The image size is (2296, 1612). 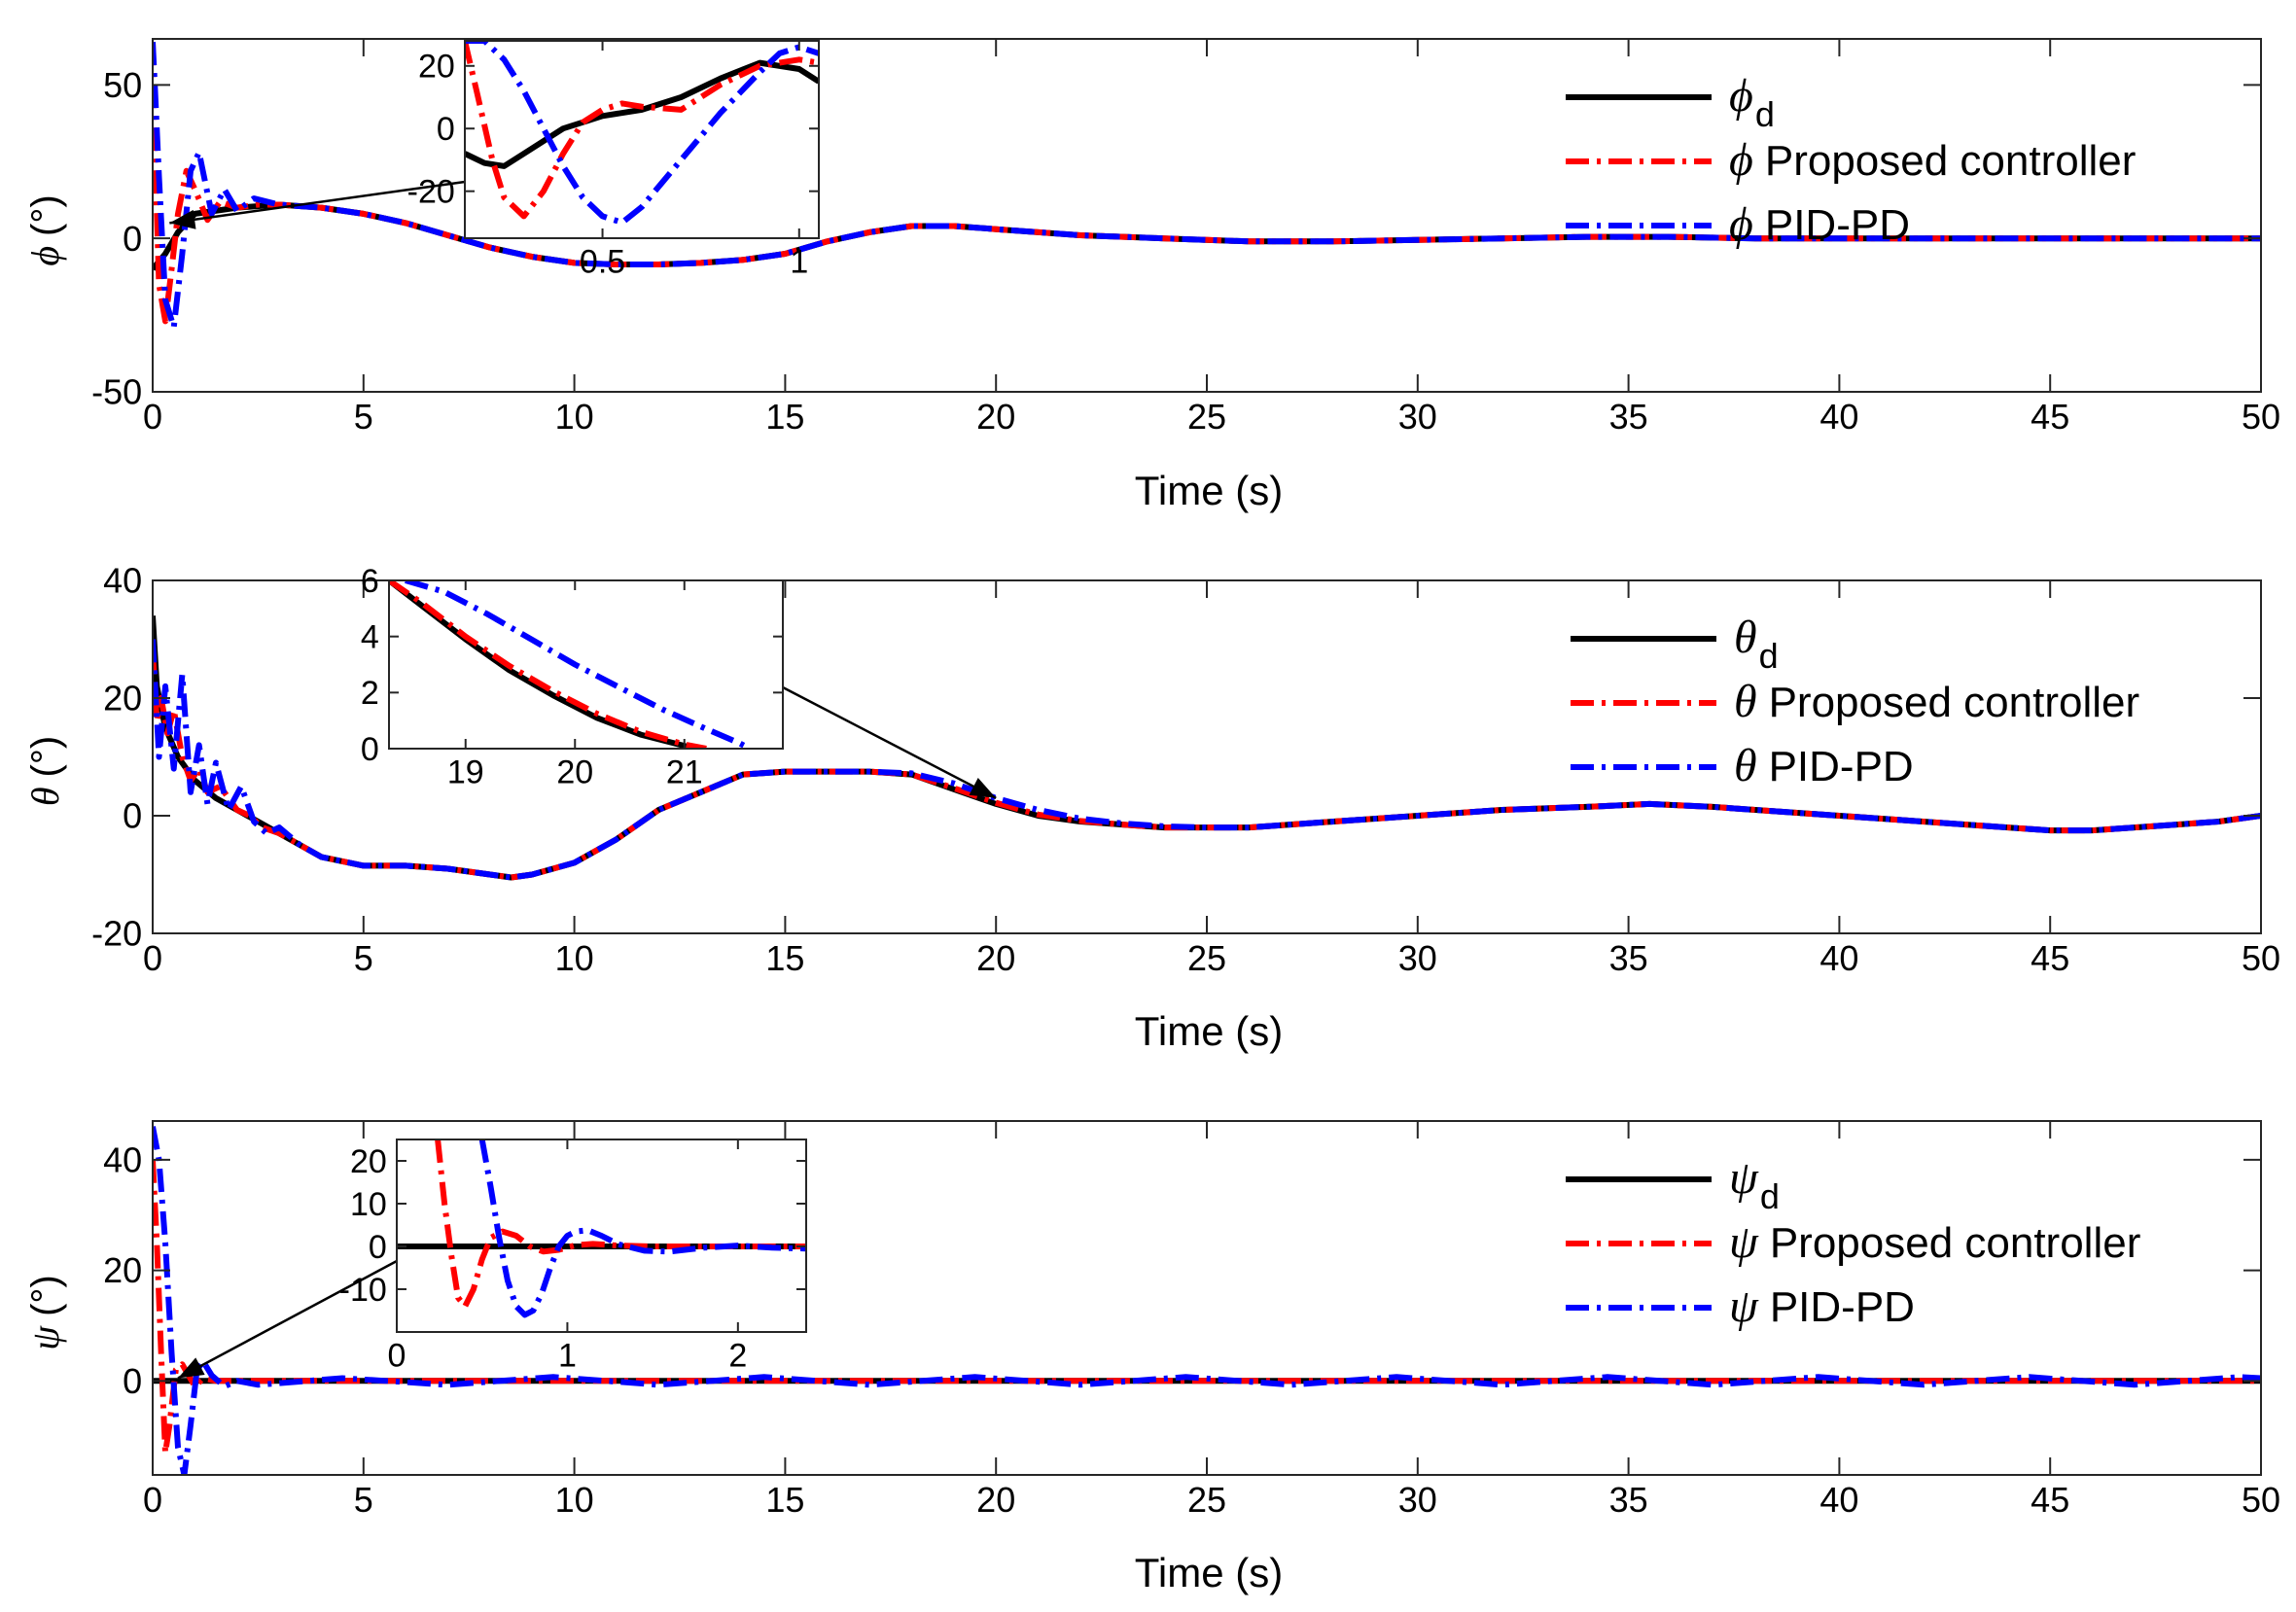 I want to click on legend-entry-proposed: ϕ Proposed controller, so click(x=1933, y=160).